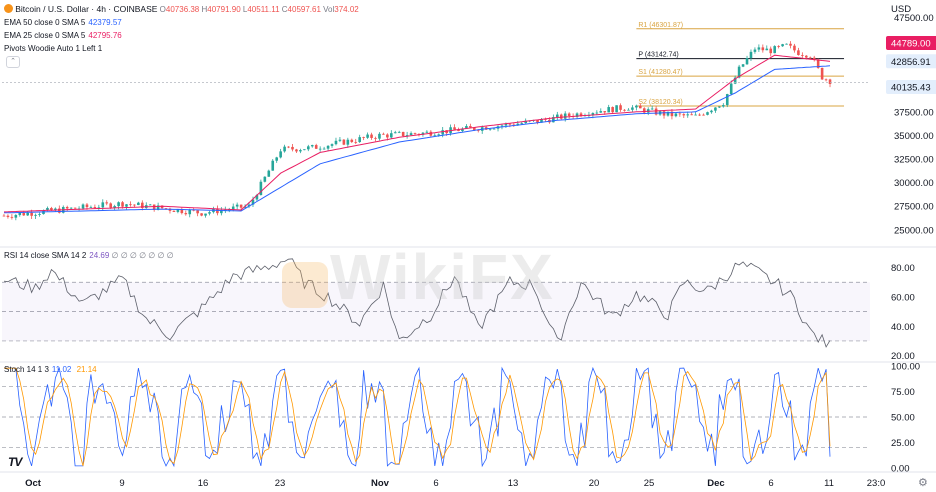 This screenshot has width=936, height=492. I want to click on pivot-r1: R1 (46301.87), so click(740, 26).